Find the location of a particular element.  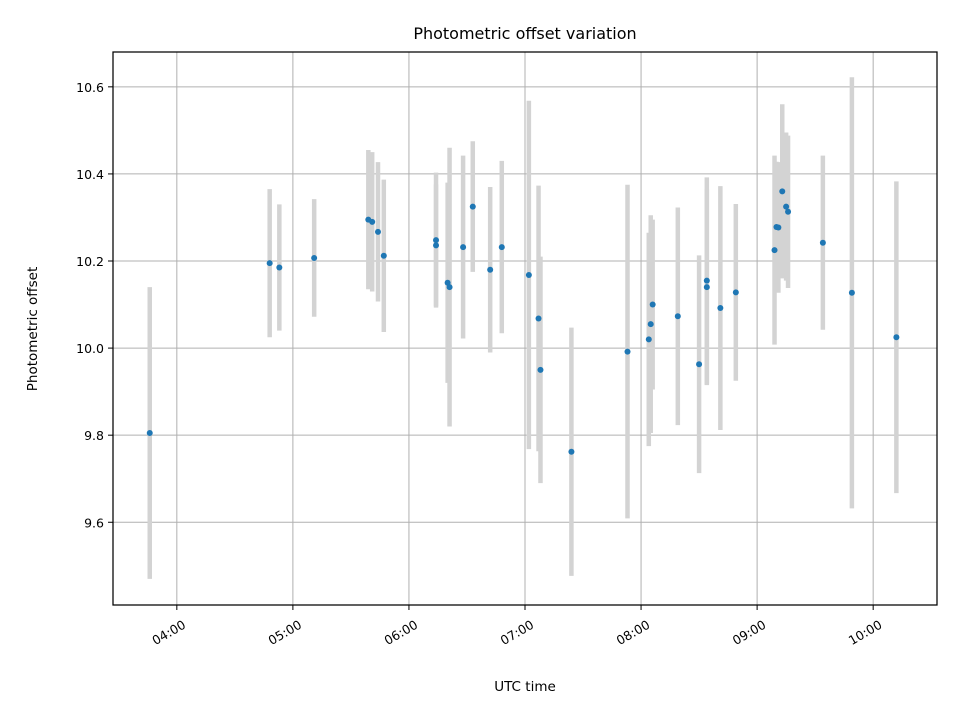

y-tick-label: 10.6 is located at coordinates (90, 87).